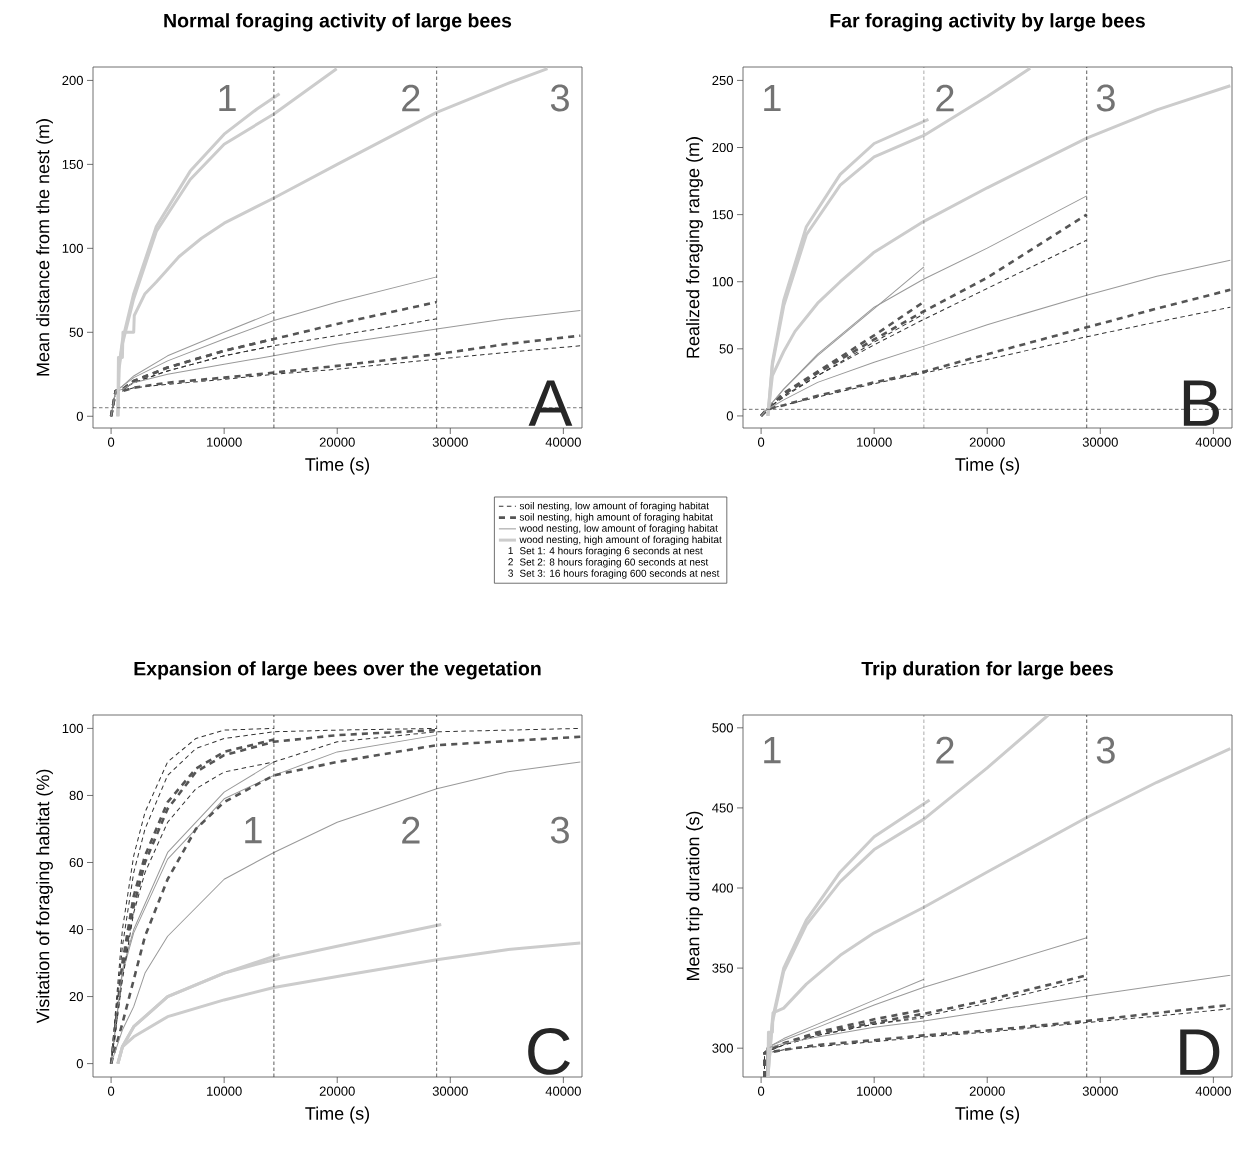  I want to click on y-tick-label: 350, so click(722, 968).